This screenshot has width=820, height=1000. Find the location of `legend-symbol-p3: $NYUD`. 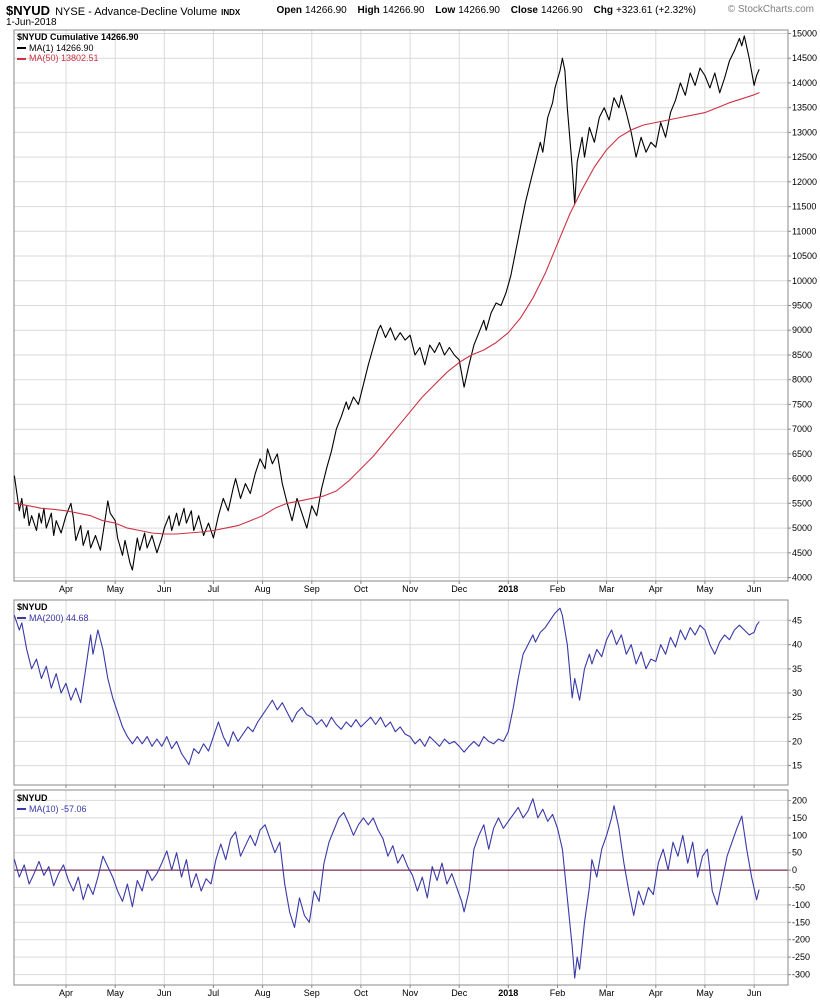

legend-symbol-p3: $NYUD is located at coordinates (32, 798).